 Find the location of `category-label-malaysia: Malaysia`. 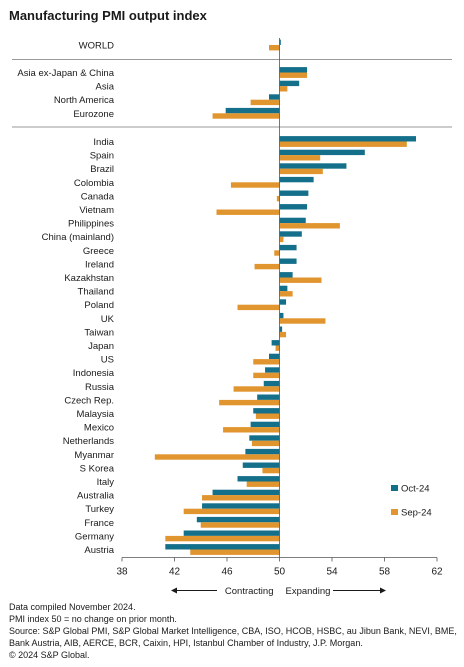

category-label-malaysia: Malaysia is located at coordinates (96, 414).